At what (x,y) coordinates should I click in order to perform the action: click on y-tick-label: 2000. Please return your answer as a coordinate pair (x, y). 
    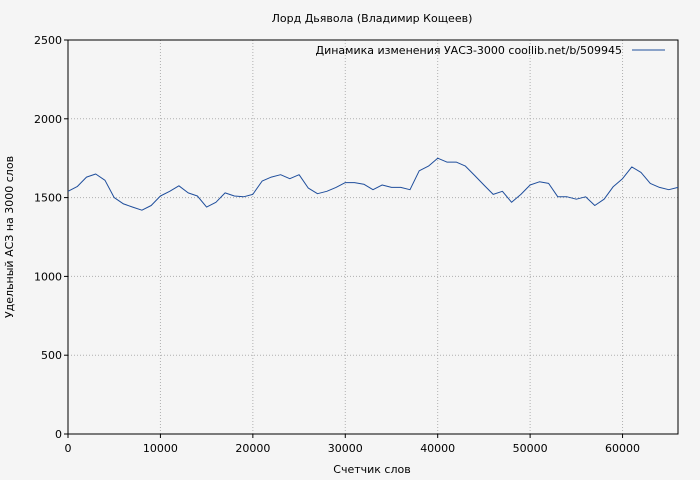
    Looking at the image, I should click on (48, 119).